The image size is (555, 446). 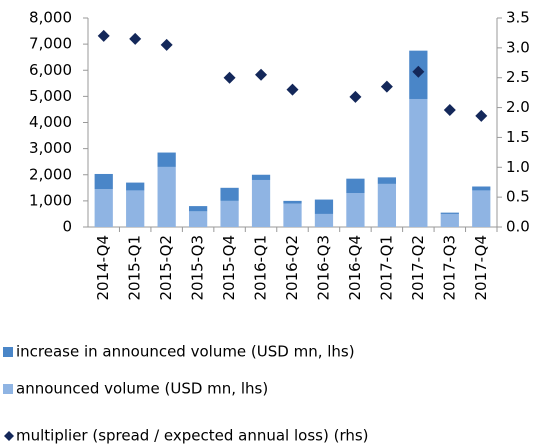 I want to click on y2-tick-label: 1.0, so click(x=518, y=167).